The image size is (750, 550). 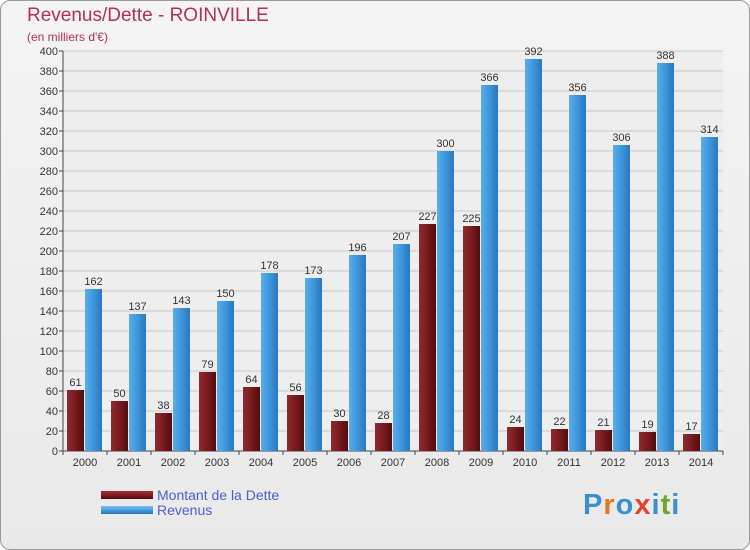 I want to click on data-label-revenus: 173, so click(x=313, y=271).